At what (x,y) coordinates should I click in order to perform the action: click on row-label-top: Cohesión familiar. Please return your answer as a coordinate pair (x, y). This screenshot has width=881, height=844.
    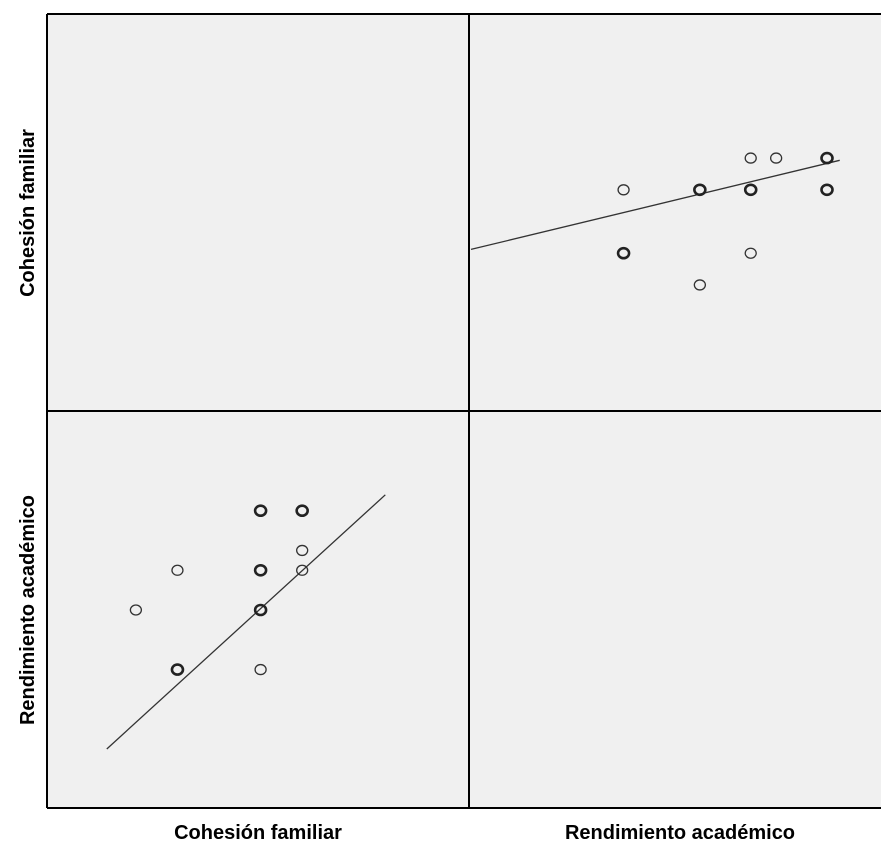
    Looking at the image, I should click on (28, 213).